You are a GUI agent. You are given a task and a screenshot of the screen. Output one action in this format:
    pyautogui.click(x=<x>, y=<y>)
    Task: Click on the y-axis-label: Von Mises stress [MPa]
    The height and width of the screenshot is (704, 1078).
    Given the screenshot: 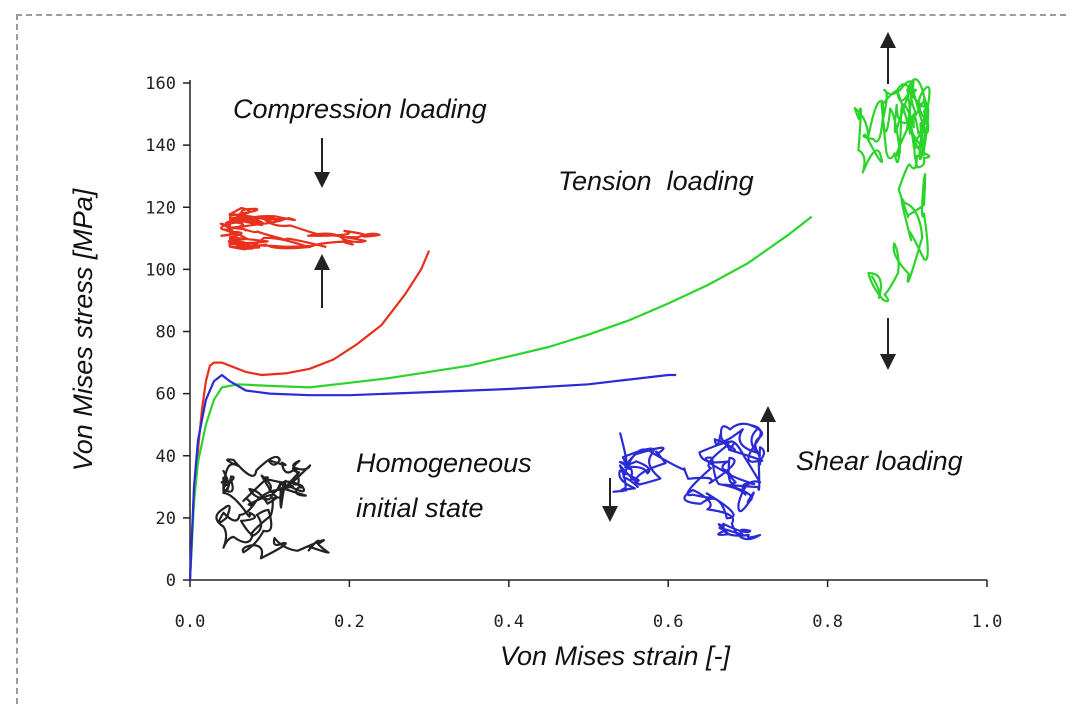 What is the action you would take?
    pyautogui.click(x=83, y=329)
    